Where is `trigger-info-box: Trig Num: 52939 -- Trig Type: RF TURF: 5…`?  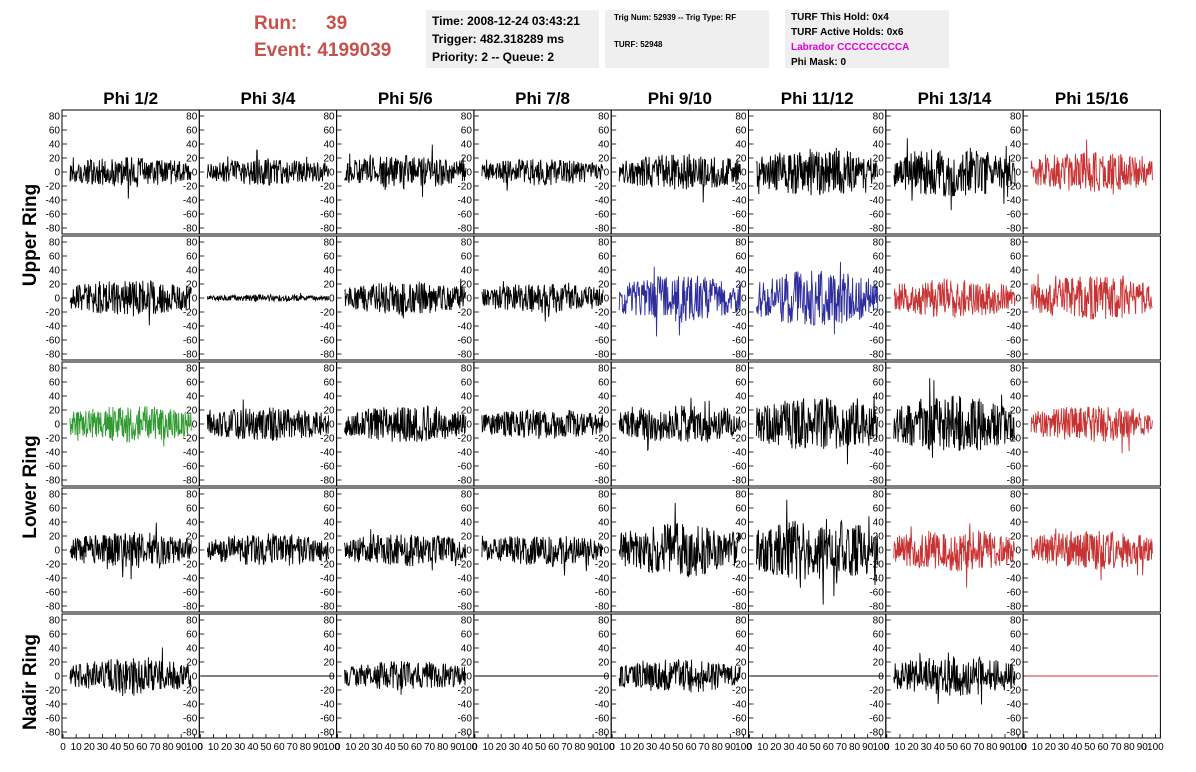
trigger-info-box: Trig Num: 52939 -- Trig Type: RF TURF: 5… is located at coordinates (687, 39).